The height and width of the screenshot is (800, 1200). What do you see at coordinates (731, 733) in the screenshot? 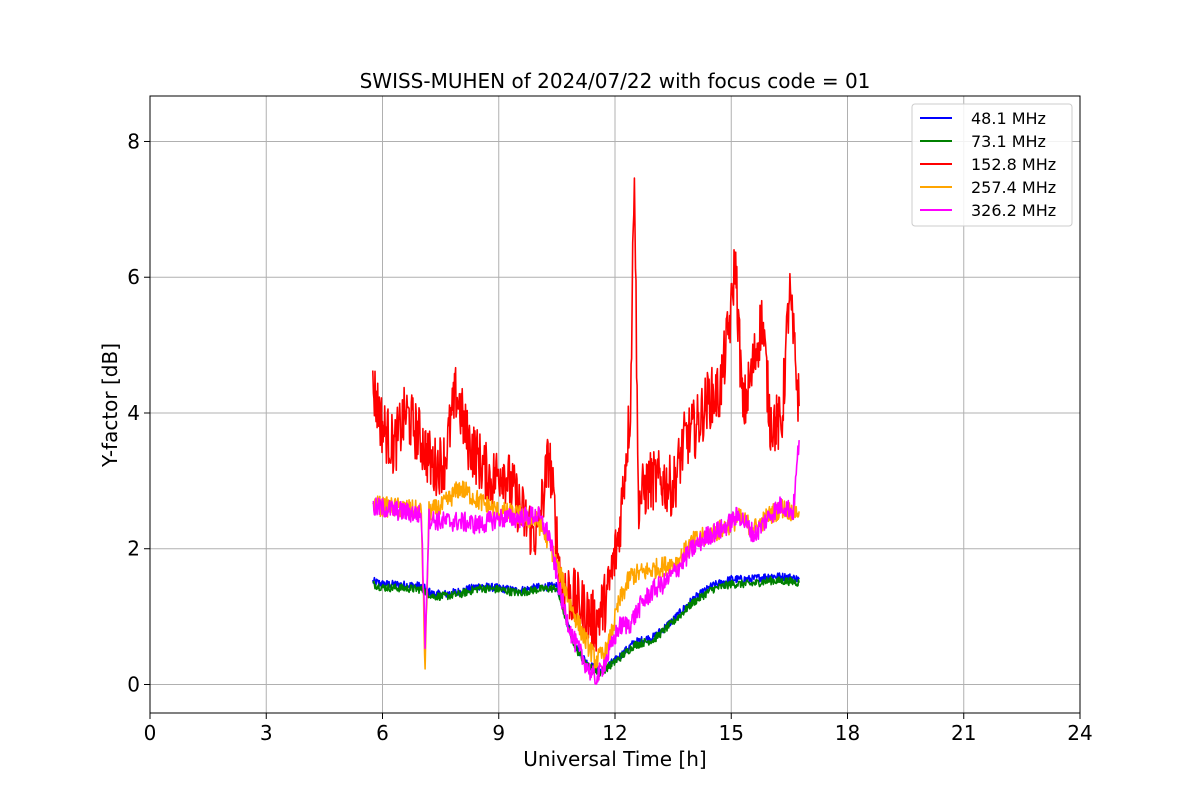
I see `x-tick-label: 15` at bounding box center [731, 733].